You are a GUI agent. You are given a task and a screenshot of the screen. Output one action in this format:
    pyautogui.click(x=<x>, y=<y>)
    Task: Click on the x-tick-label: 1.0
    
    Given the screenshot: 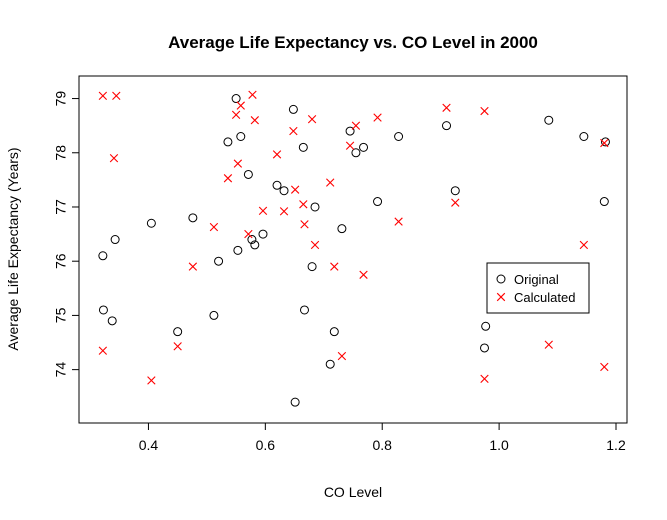 What is the action you would take?
    pyautogui.click(x=499, y=445)
    